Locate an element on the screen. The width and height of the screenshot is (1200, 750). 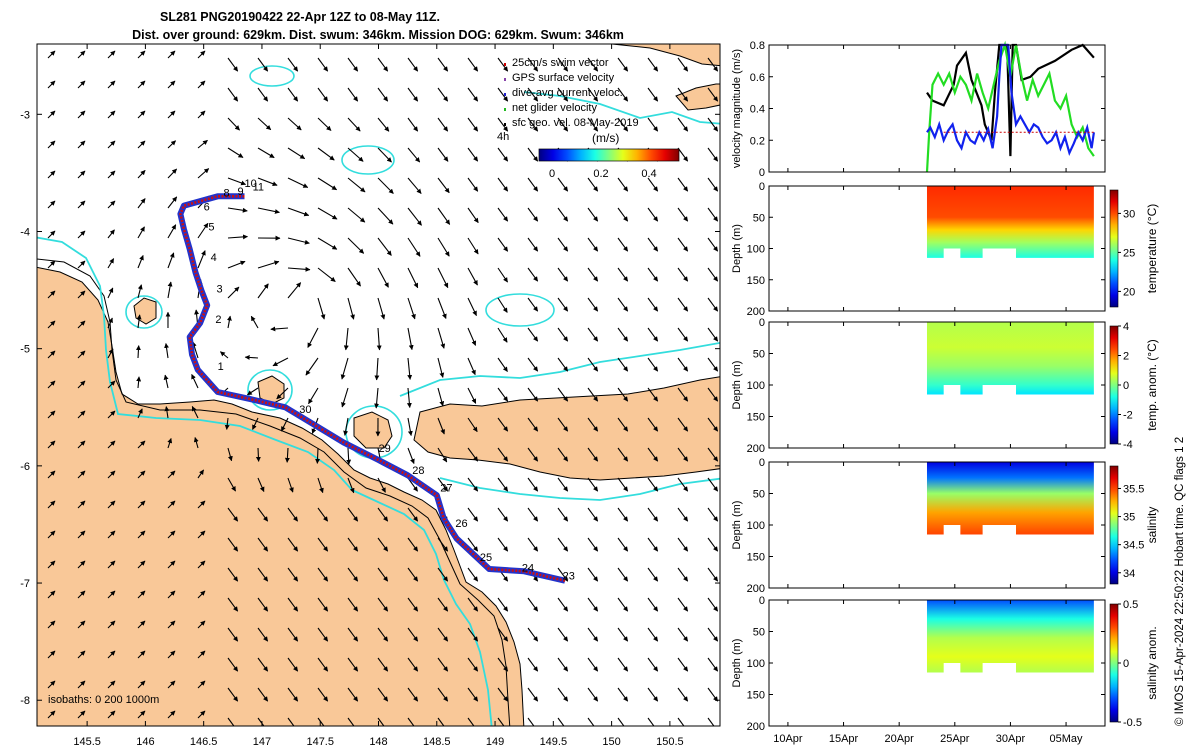
panel-frame is located at coordinates (937, 385).